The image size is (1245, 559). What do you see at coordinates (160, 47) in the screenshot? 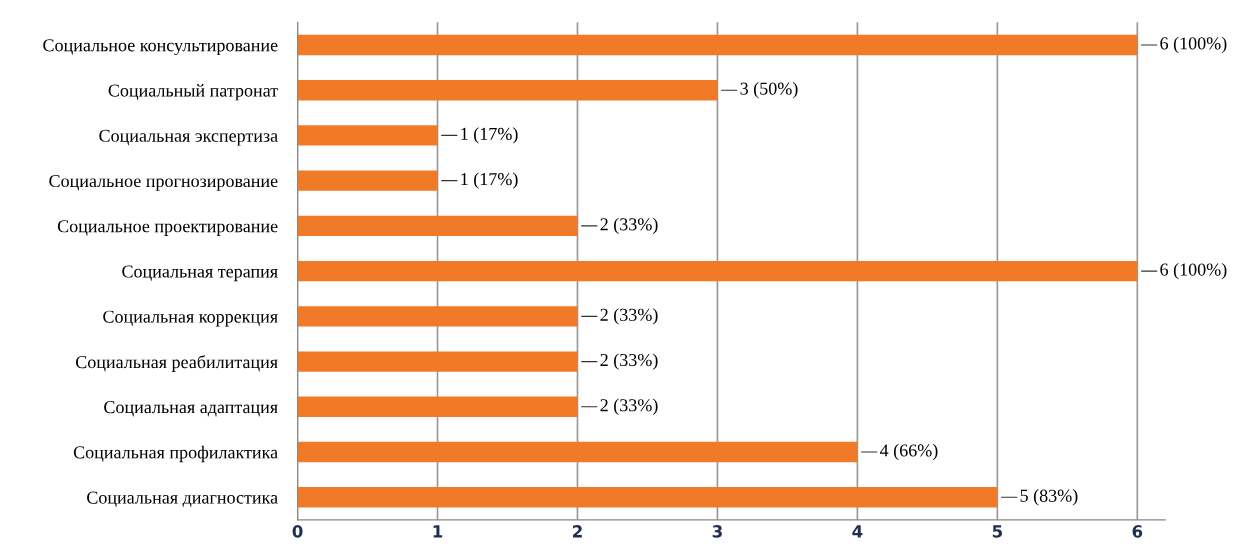
I see `y-tick-label: Социальное консультирование` at bounding box center [160, 47].